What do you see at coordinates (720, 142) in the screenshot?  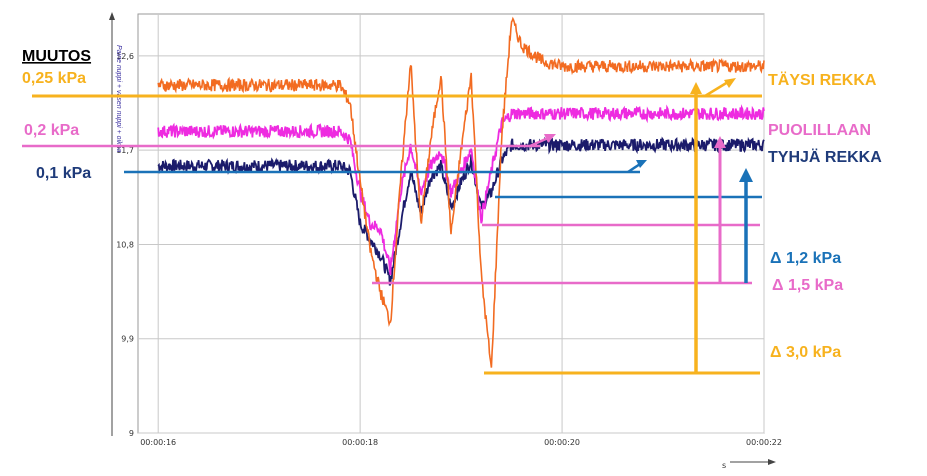 I see `half-delta-arrowhead` at bounding box center [720, 142].